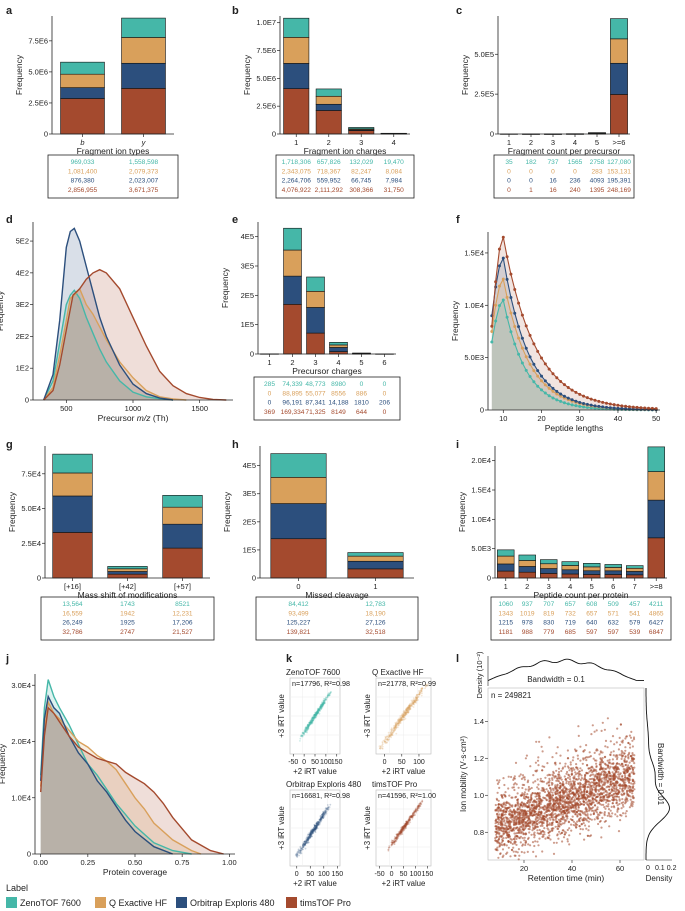  I want to click on y-tick-label: 3E5, so click(249, 493).